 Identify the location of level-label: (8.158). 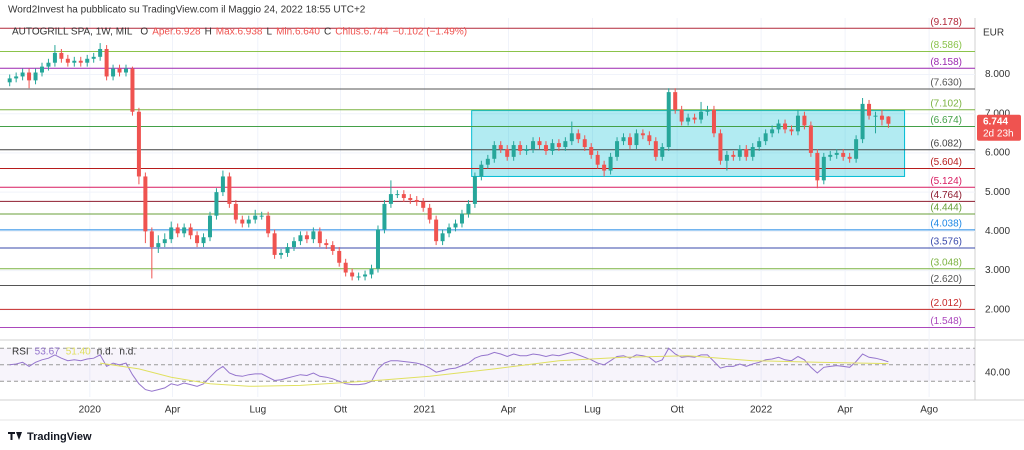
(946, 62).